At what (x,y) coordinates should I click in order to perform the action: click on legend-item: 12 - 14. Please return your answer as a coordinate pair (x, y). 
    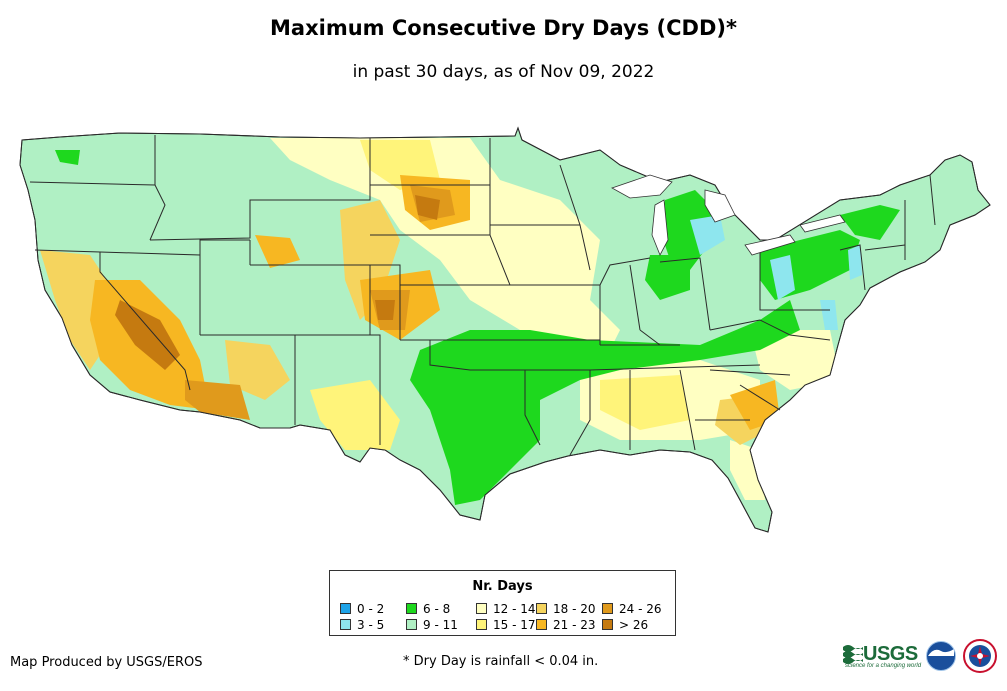
    Looking at the image, I should click on (506, 609).